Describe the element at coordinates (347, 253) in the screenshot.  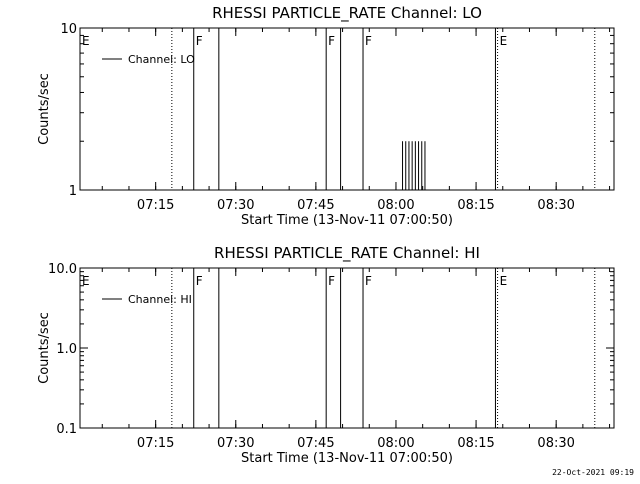
I see `chart-title: RHESSI PARTICLE_RATE Channel: HI` at that location.